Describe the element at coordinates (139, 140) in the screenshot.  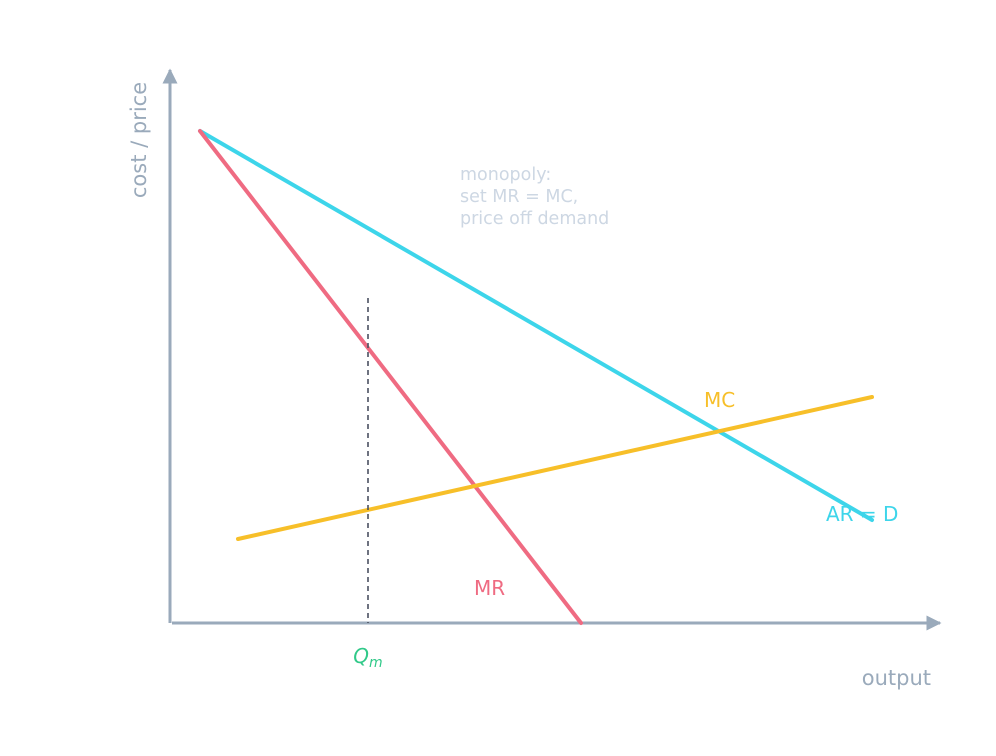
I see `y-axis-label: cost / price` at that location.